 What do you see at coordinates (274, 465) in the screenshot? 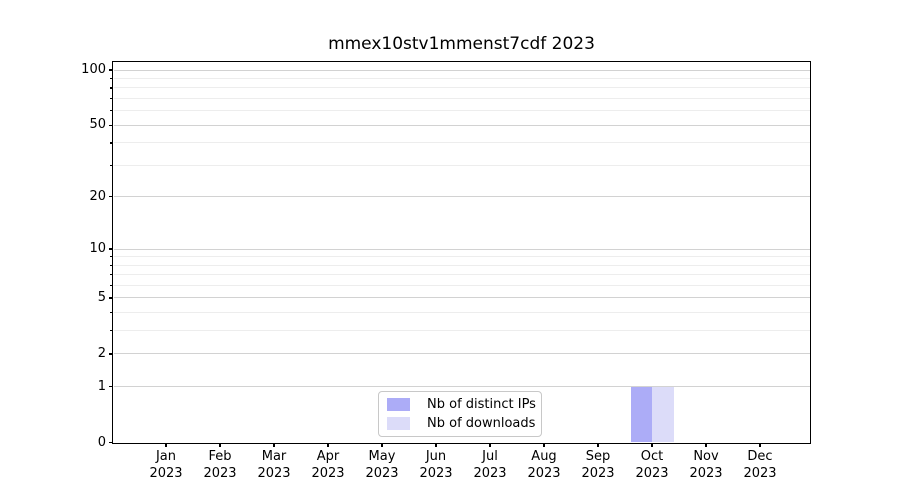
I see `x-tick-label: Mar 2023` at bounding box center [274, 465].